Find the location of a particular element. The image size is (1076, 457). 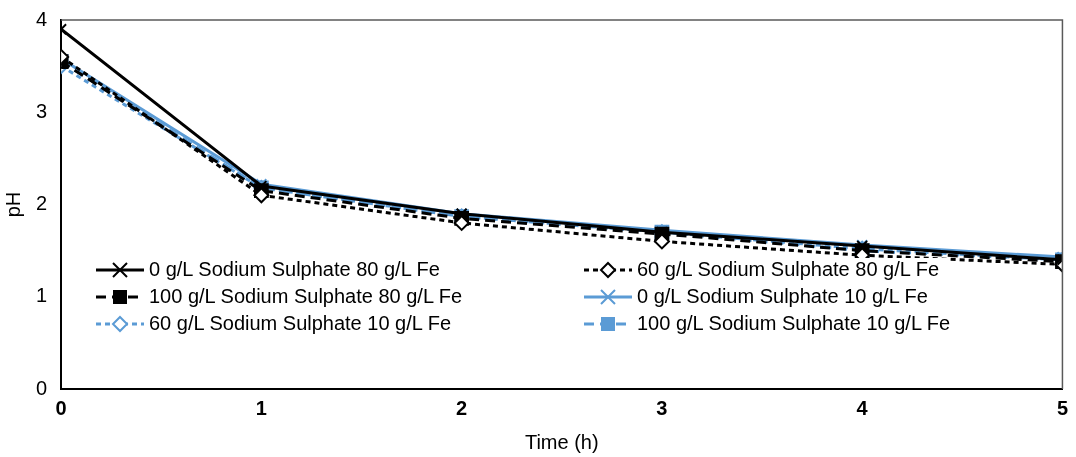

legend-label: 100 g/L Sodium Sulphate 10 g/L Fe is located at coordinates (794, 323).